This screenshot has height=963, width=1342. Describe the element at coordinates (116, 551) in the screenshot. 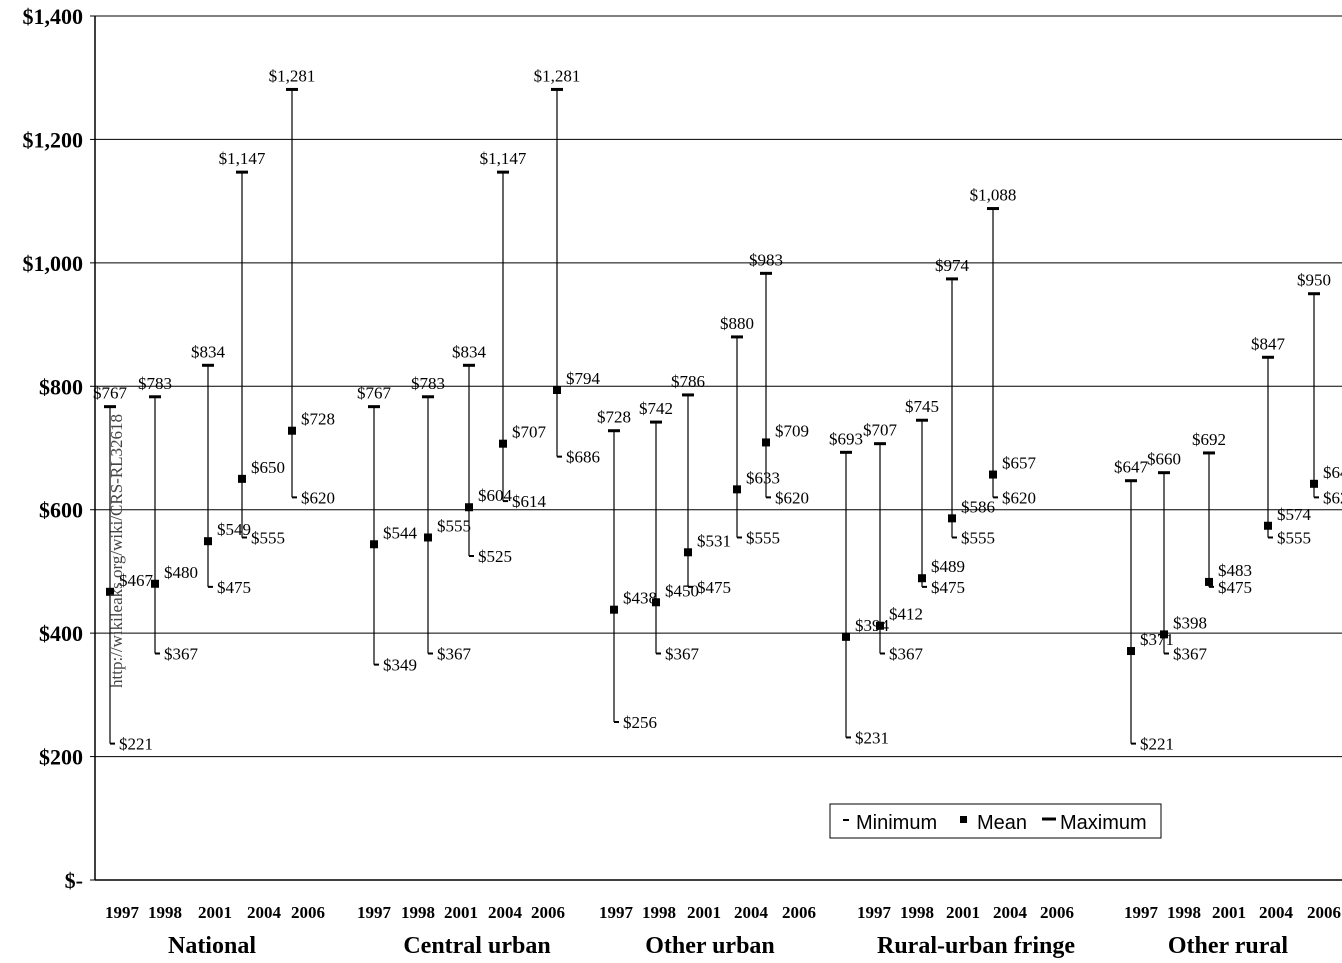

I see `watermark: http://wikileaks.org/wiki/CRS-RL32618` at that location.